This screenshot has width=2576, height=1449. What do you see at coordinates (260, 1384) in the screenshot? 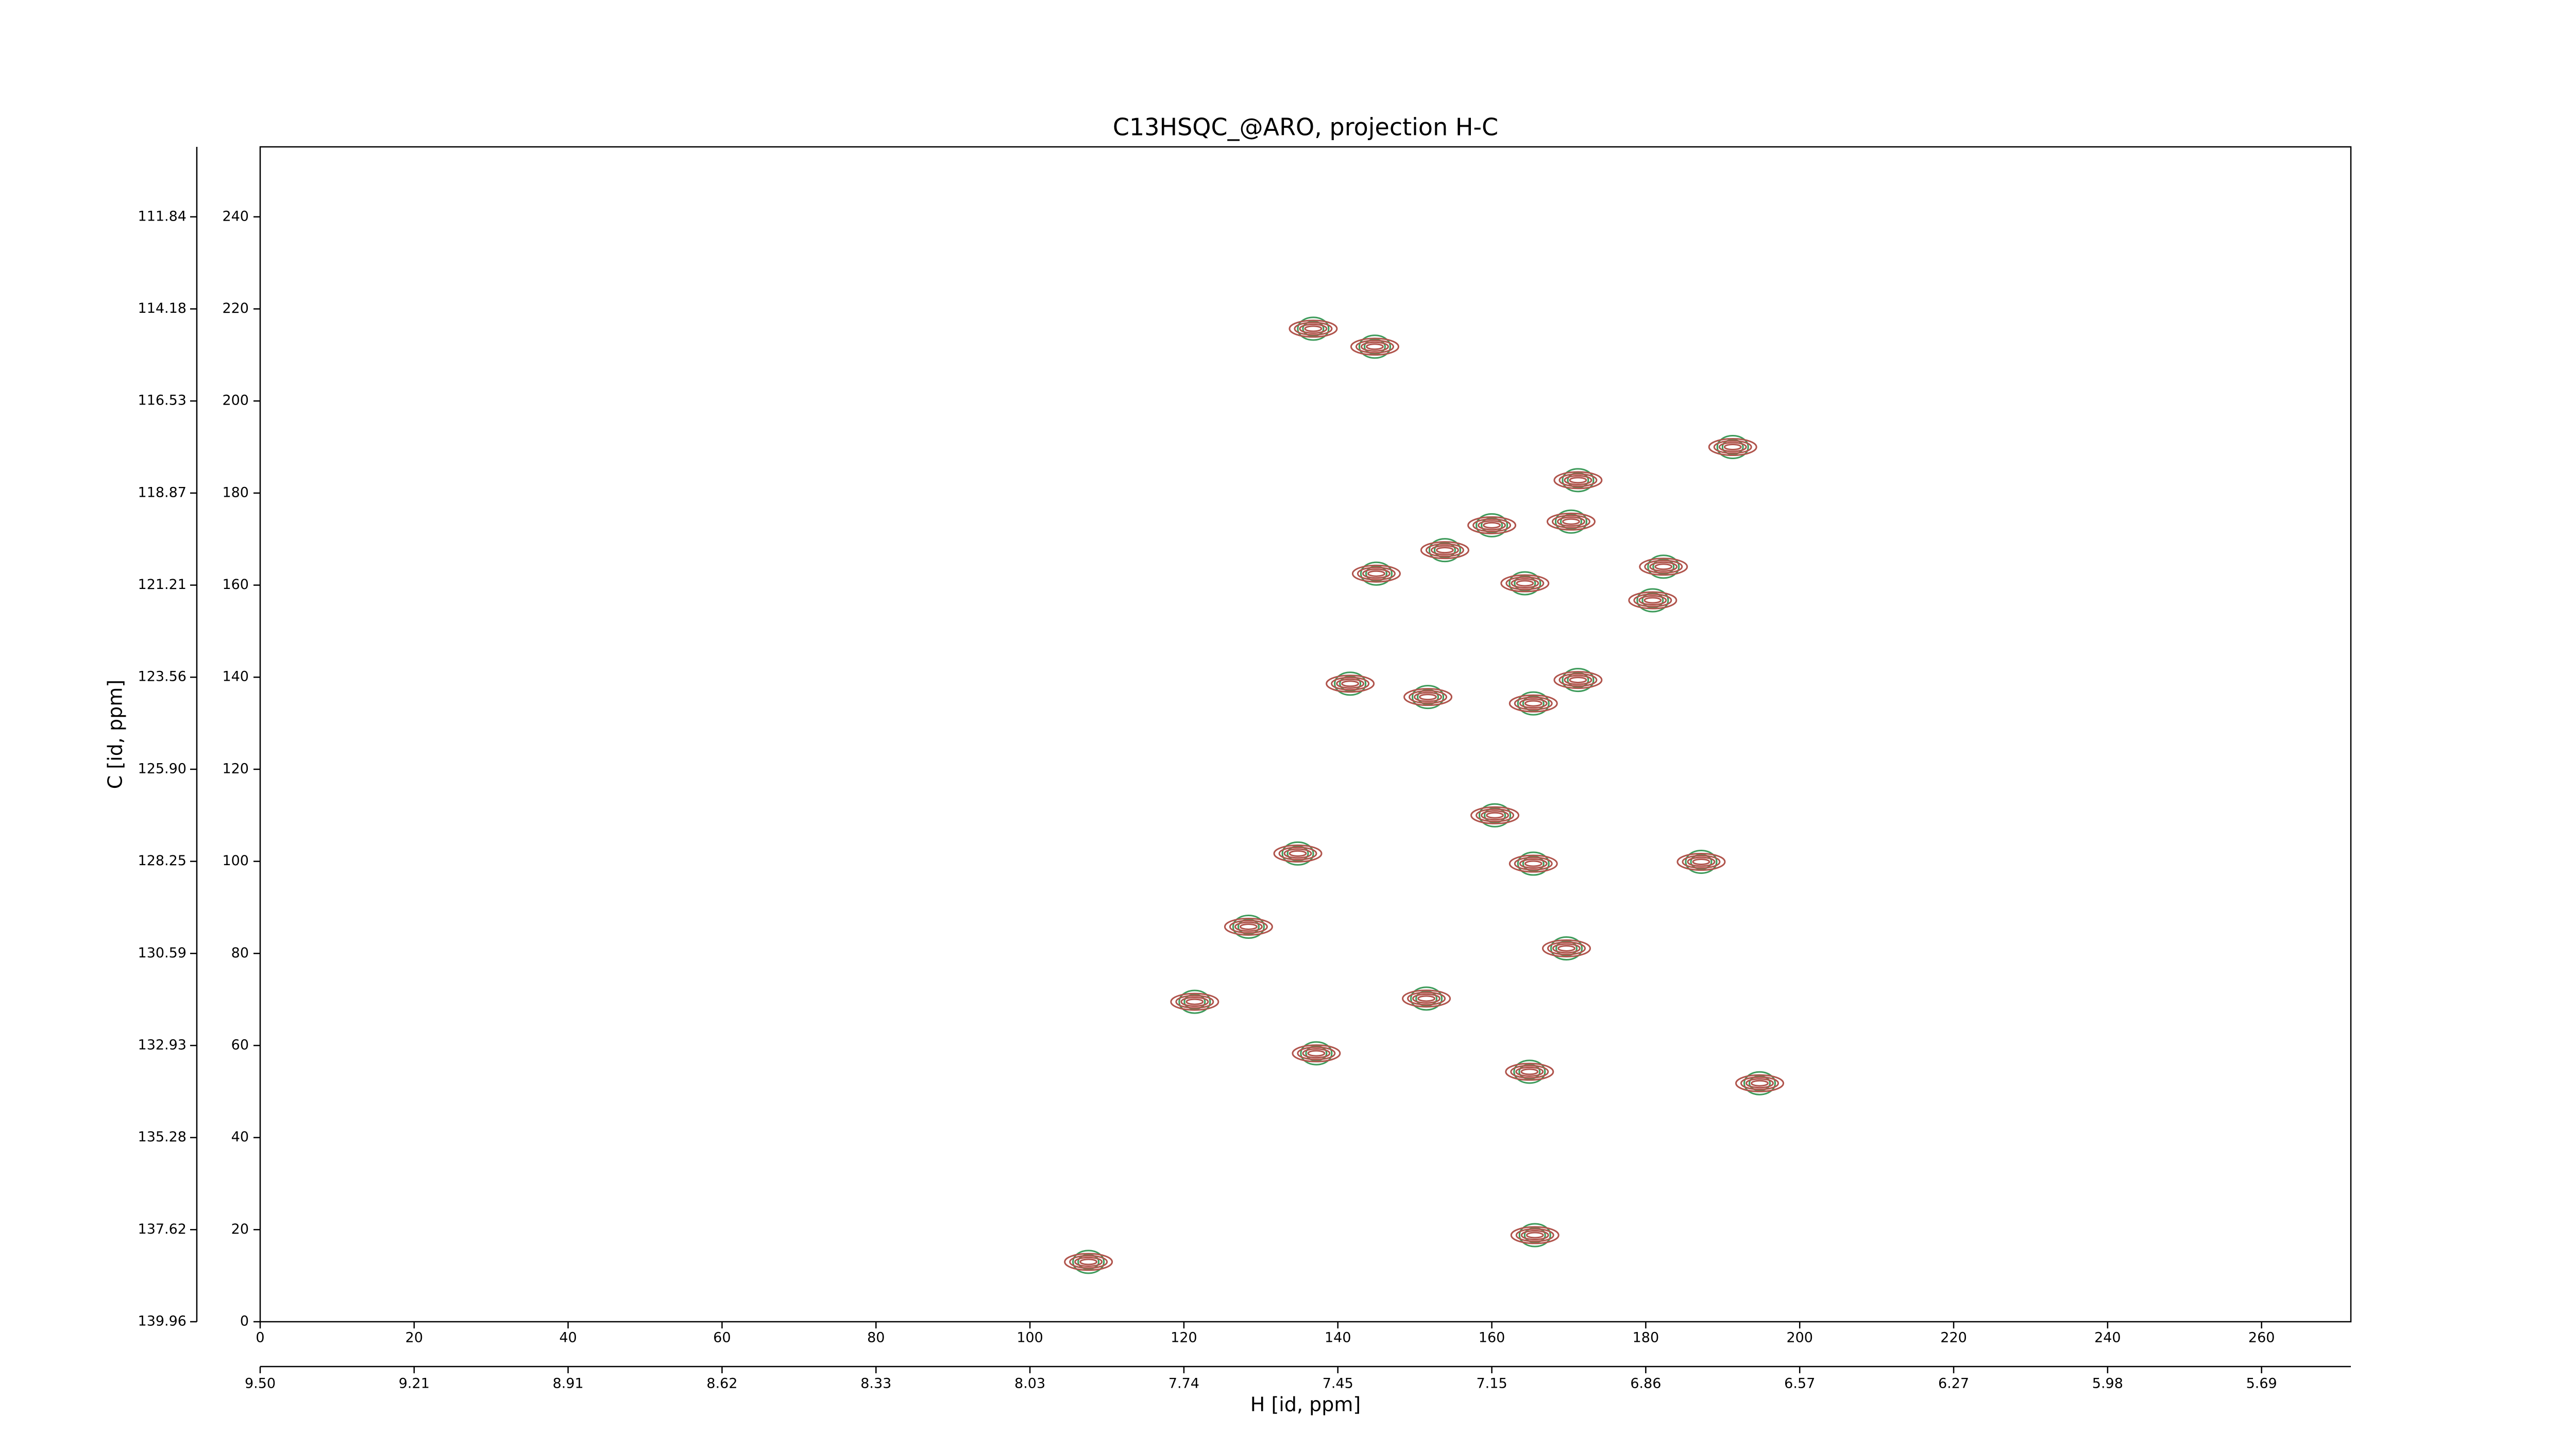
I see `x2-tick-label: 9.50` at bounding box center [260, 1384].